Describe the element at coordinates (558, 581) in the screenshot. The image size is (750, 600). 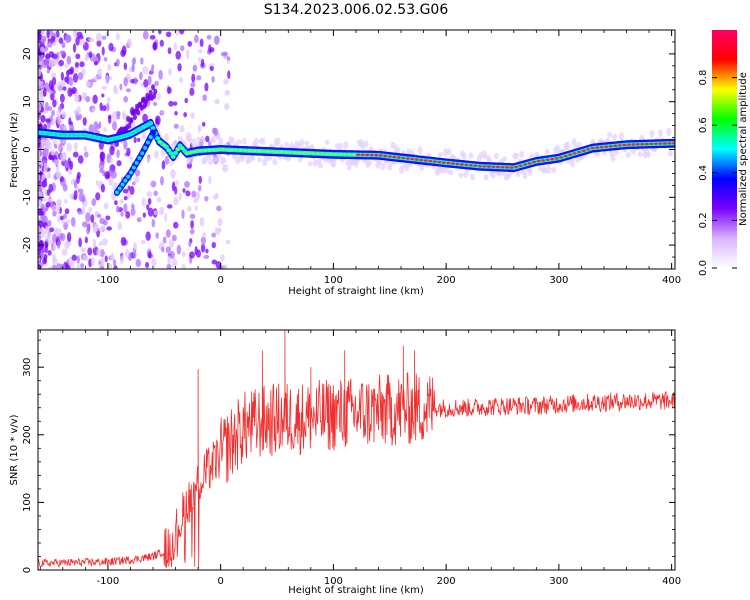
I see `x-tick-label: 300` at that location.